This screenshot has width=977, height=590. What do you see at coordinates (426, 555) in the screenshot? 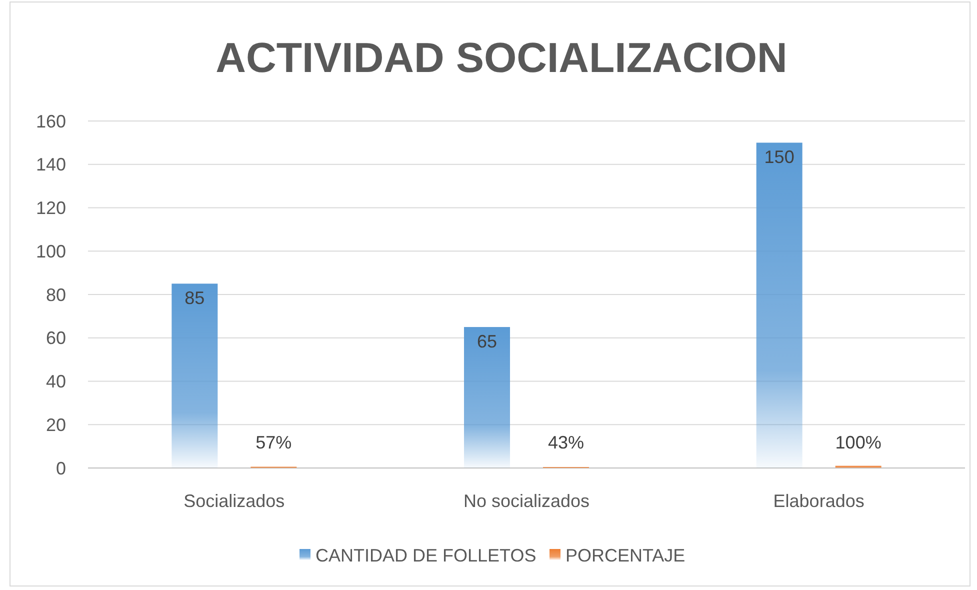
I see `legend-label: CANTIDAD DE FOLLETOS` at bounding box center [426, 555].